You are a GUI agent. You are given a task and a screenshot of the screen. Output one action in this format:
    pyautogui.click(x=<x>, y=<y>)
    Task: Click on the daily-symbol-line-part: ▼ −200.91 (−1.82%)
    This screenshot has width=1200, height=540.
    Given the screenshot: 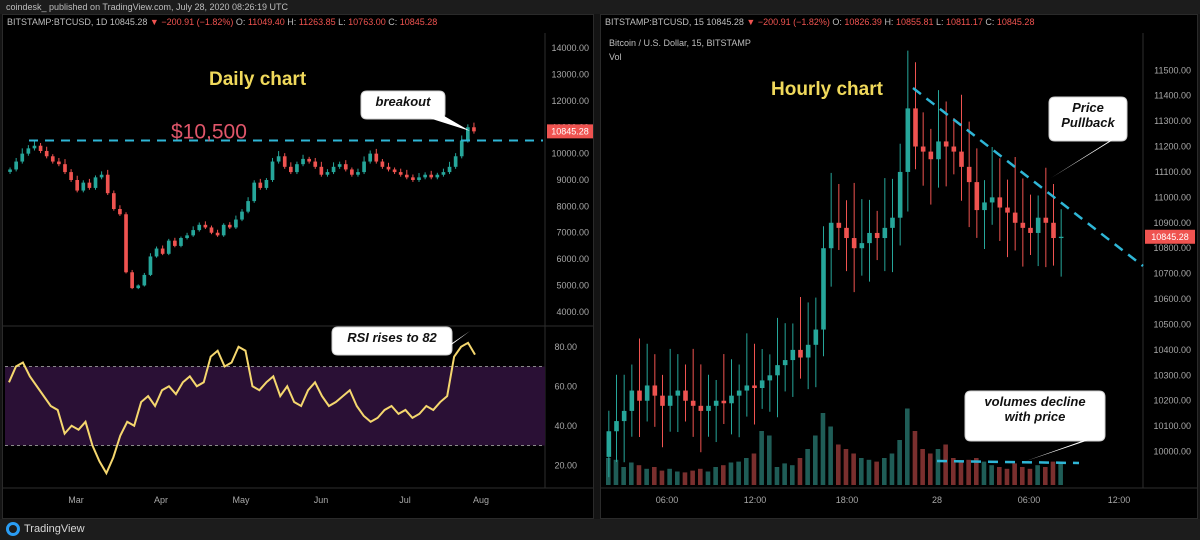 What is the action you would take?
    pyautogui.click(x=193, y=22)
    